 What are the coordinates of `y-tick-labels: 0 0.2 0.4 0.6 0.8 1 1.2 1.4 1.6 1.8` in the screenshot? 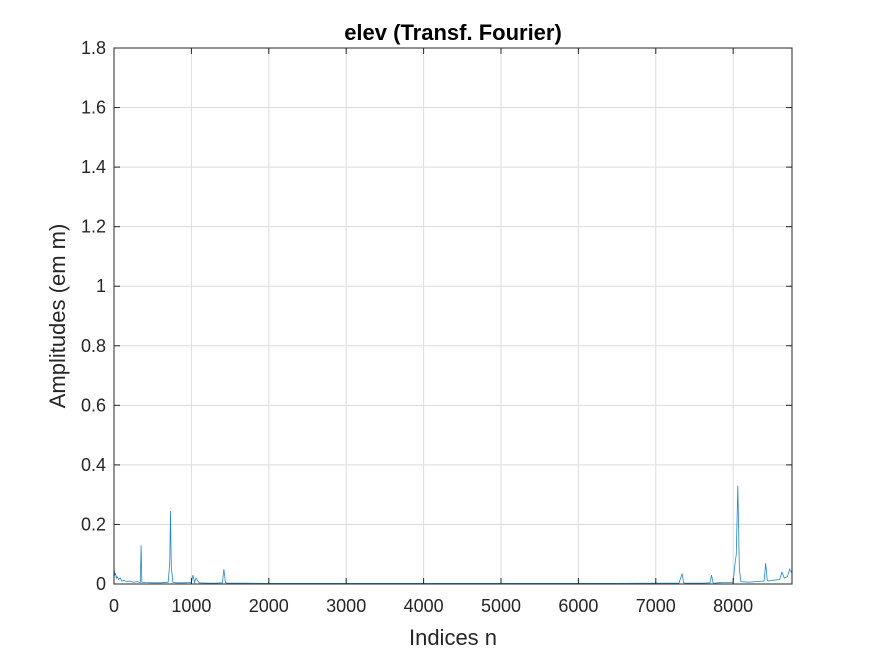 It's located at (93, 316).